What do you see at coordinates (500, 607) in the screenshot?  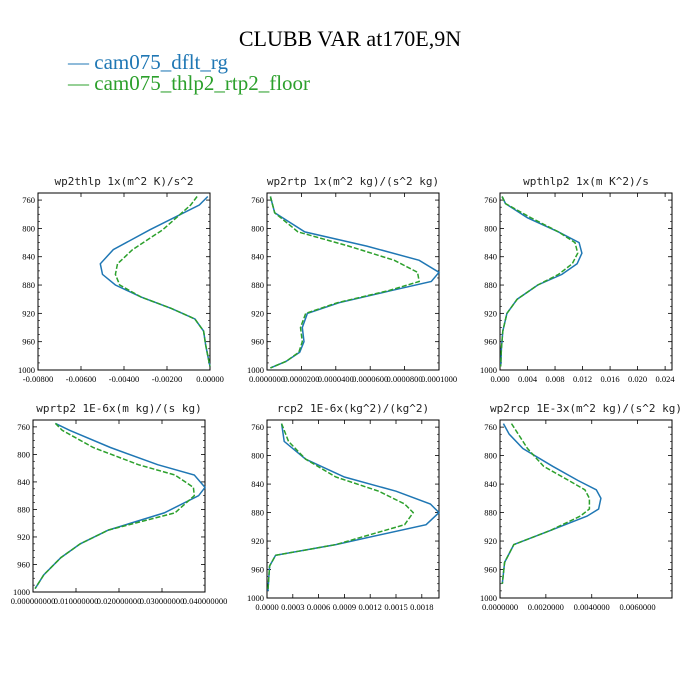 I see `x-tick-label: 0.0000000` at bounding box center [500, 607].